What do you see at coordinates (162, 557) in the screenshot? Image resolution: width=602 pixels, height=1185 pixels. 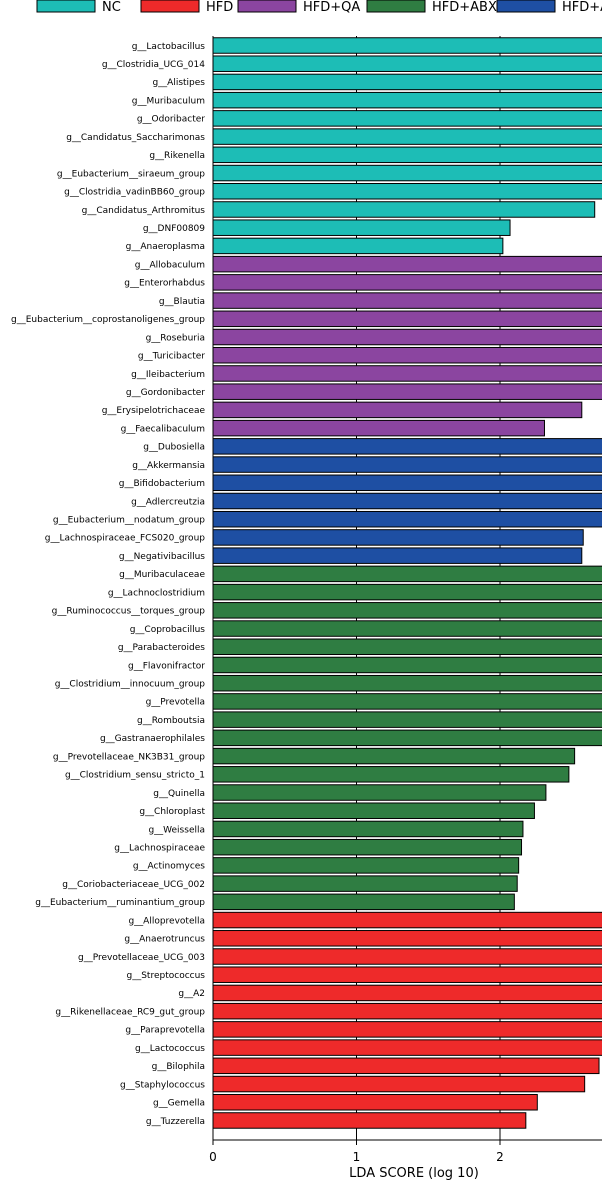 I see `category-label-g-negativibacillus: g__Negativibacillus` at bounding box center [162, 557].